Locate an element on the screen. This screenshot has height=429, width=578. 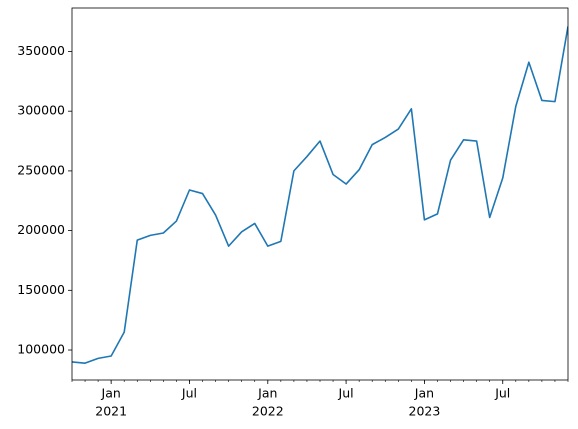
y-tick-label: 300000 is located at coordinates (41, 110).